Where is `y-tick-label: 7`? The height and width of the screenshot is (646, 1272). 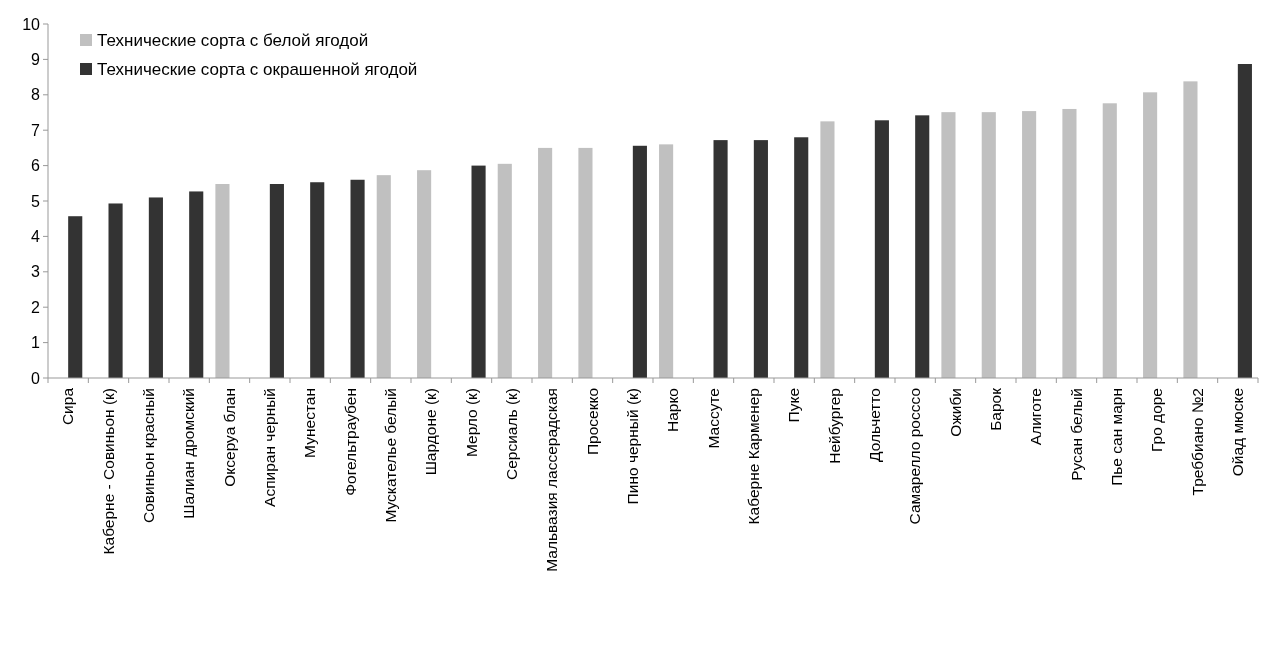
y-tick-label: 7 is located at coordinates (36, 130).